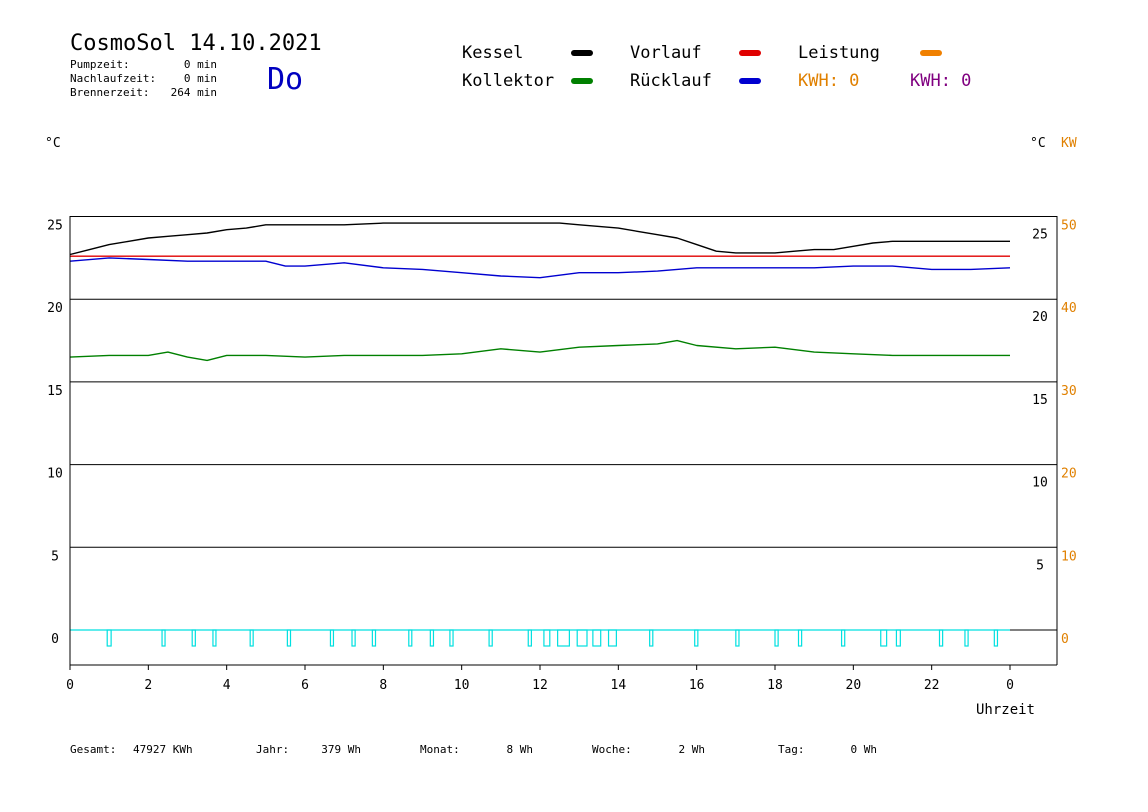  What do you see at coordinates (540, 292) in the screenshot?
I see `series-lines` at bounding box center [540, 292].